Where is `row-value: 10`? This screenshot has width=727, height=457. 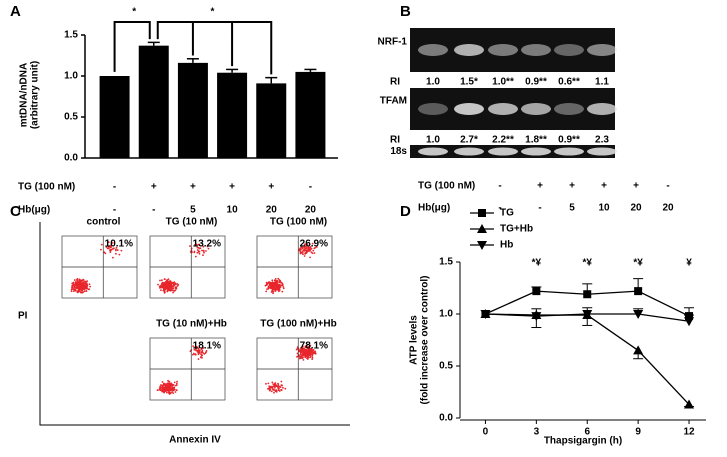 row-value: 10 is located at coordinates (233, 210).